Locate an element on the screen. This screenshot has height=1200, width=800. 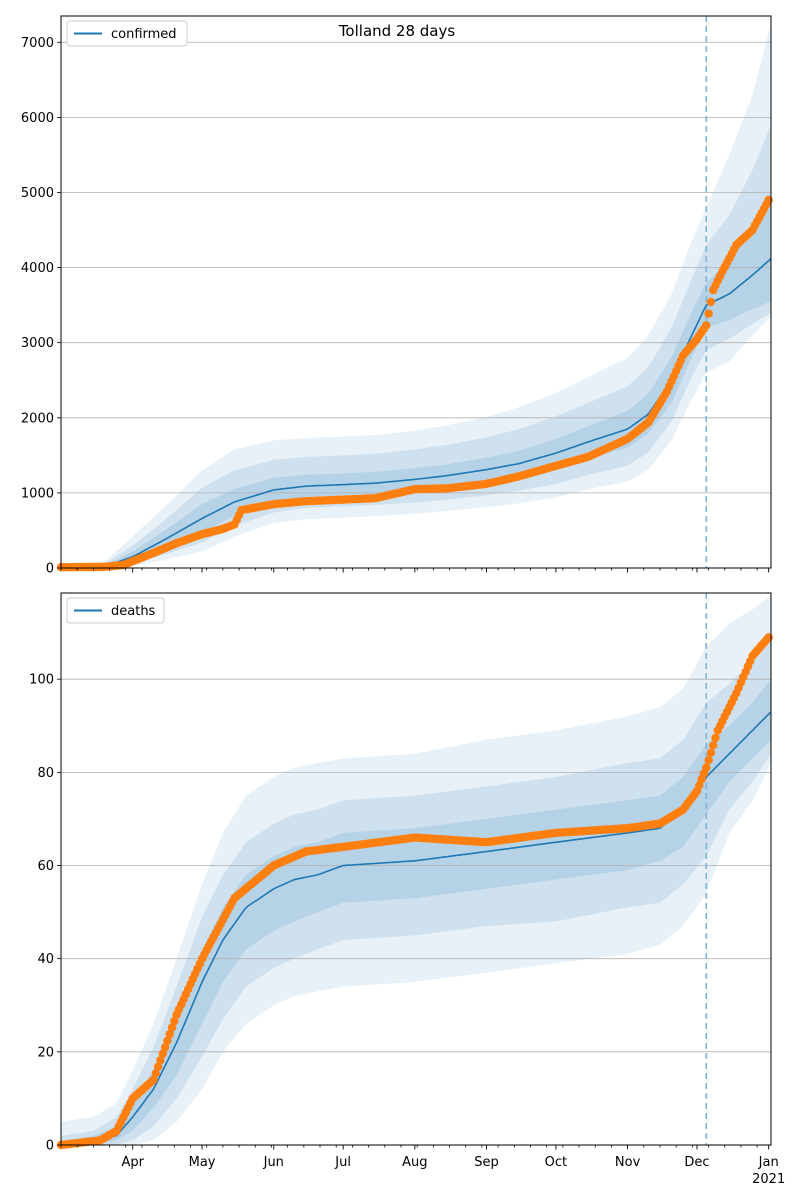
confirmed-legend-box is located at coordinates (127, 33).